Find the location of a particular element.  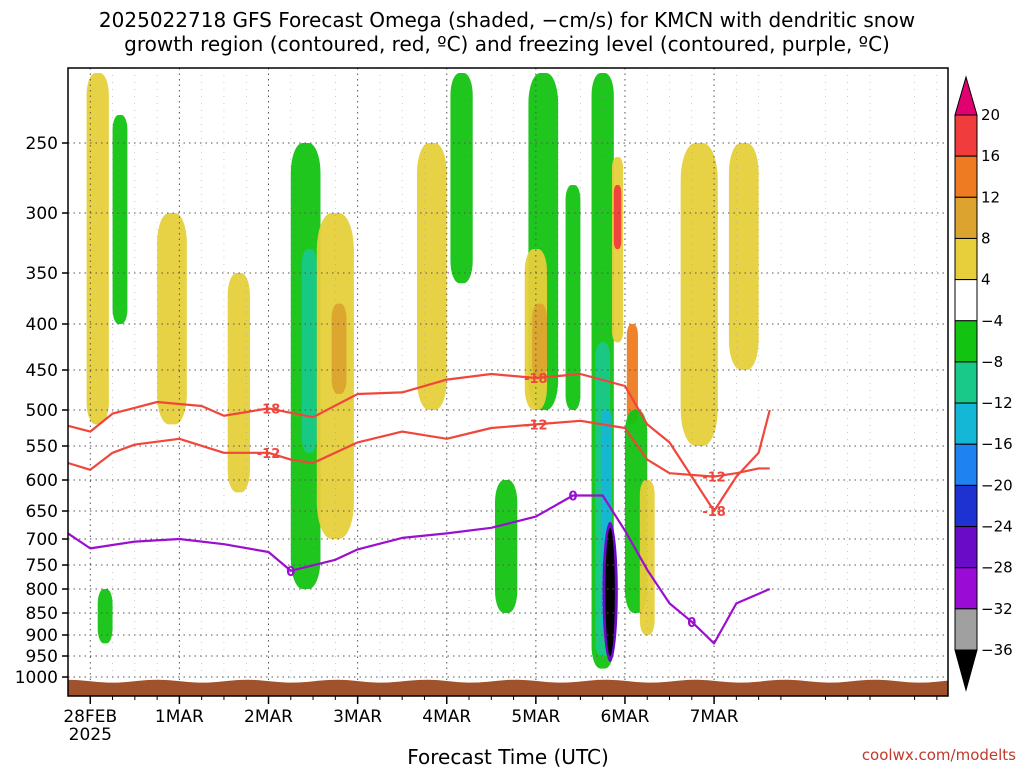

y-tick-label-650: 650 is located at coordinates (42, 512).